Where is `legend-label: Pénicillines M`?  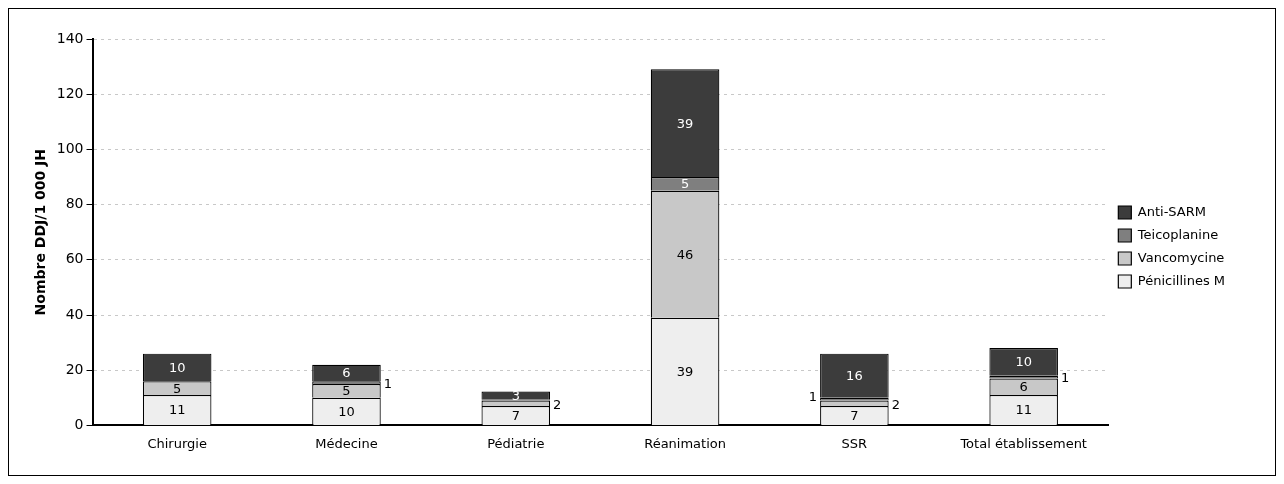
legend-label: Pénicillines M is located at coordinates (1181, 280).